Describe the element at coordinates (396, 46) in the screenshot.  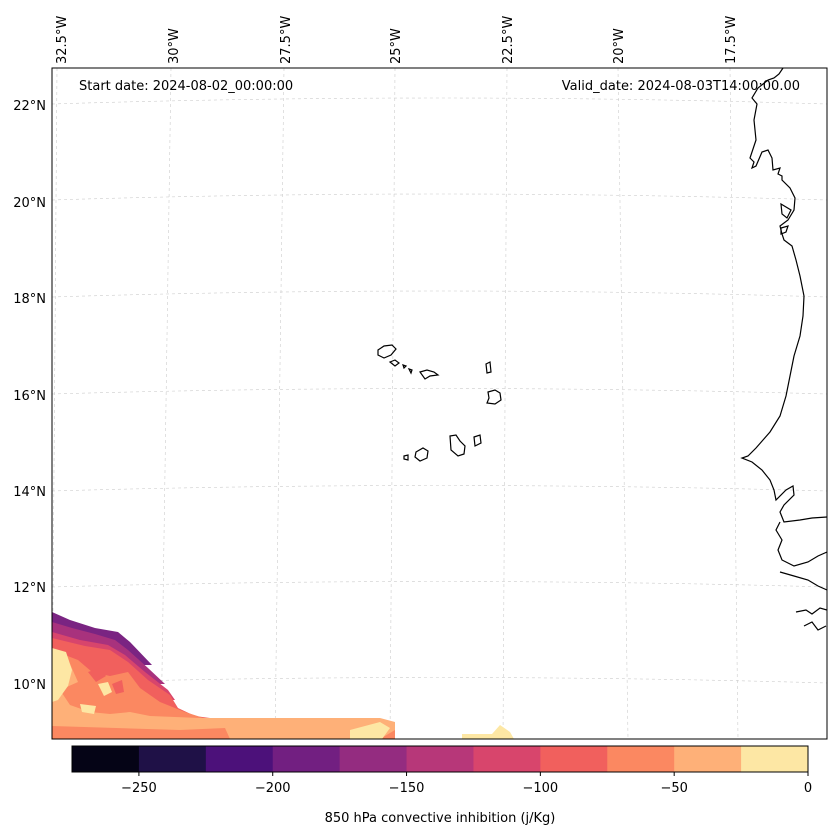
I see `lon-label: 25°W` at that location.